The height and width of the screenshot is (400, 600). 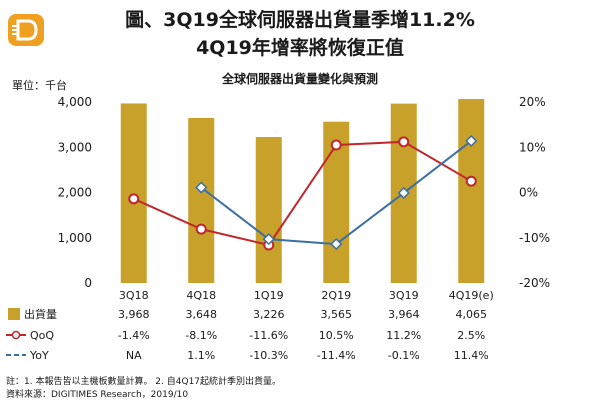 What do you see at coordinates (75, 193) in the screenshot?
I see `y-tick-label: 2,000` at bounding box center [75, 193].